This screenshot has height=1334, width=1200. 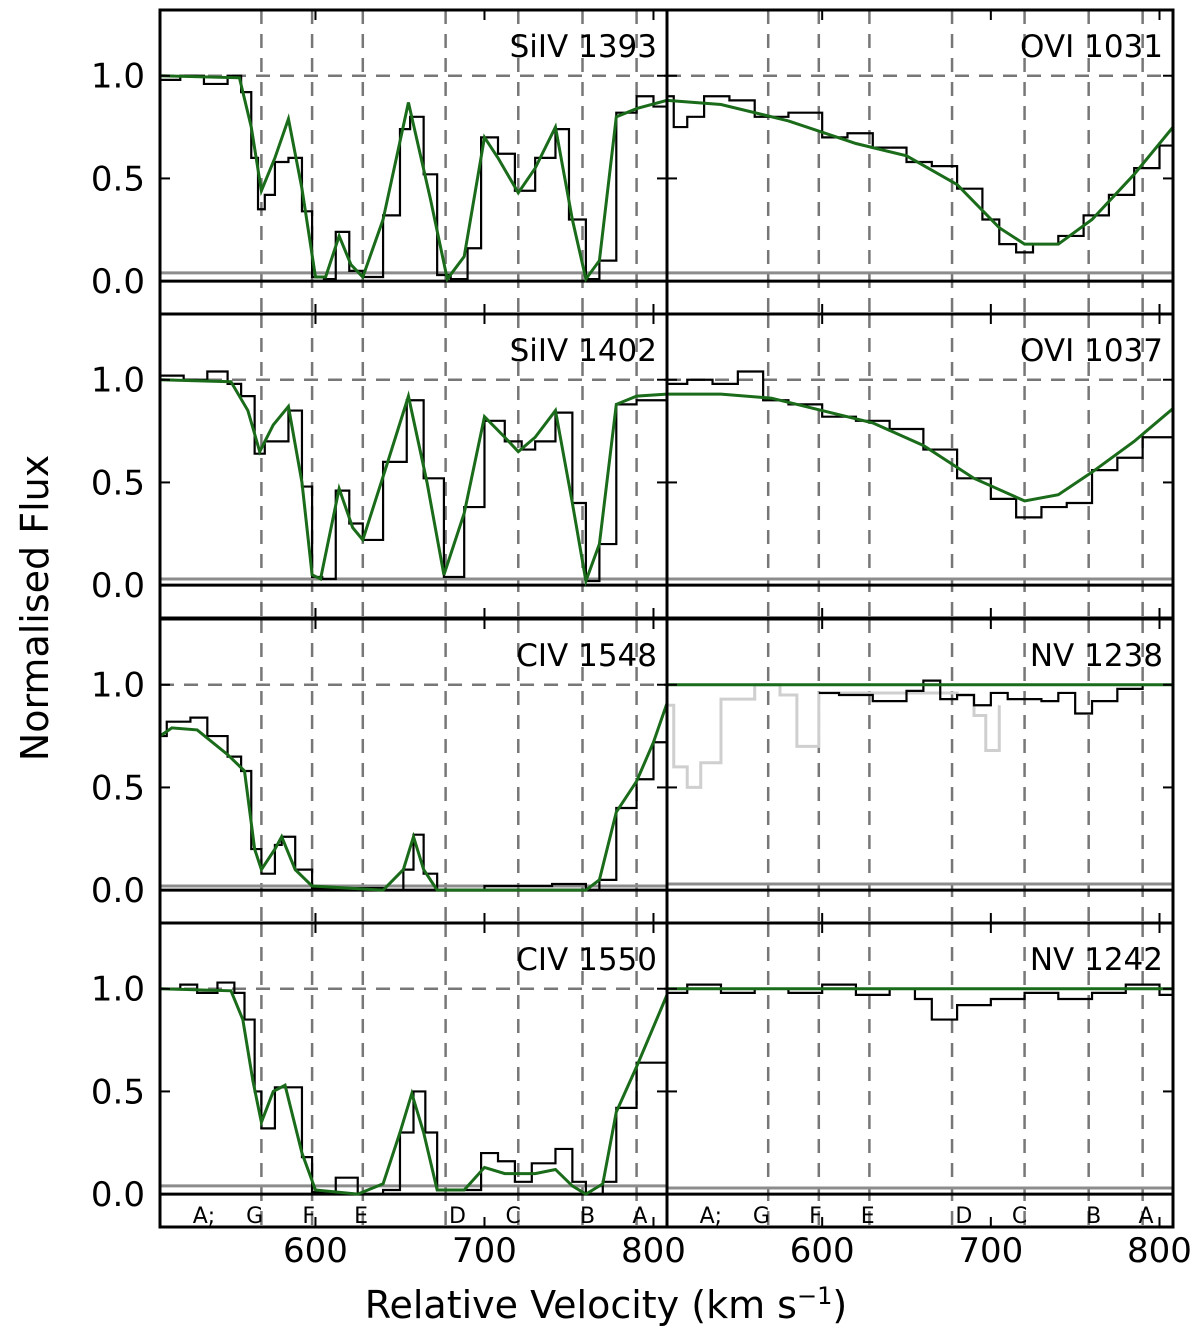 What do you see at coordinates (839, 1305) in the screenshot?
I see `x-axis-label-end: )` at bounding box center [839, 1305].